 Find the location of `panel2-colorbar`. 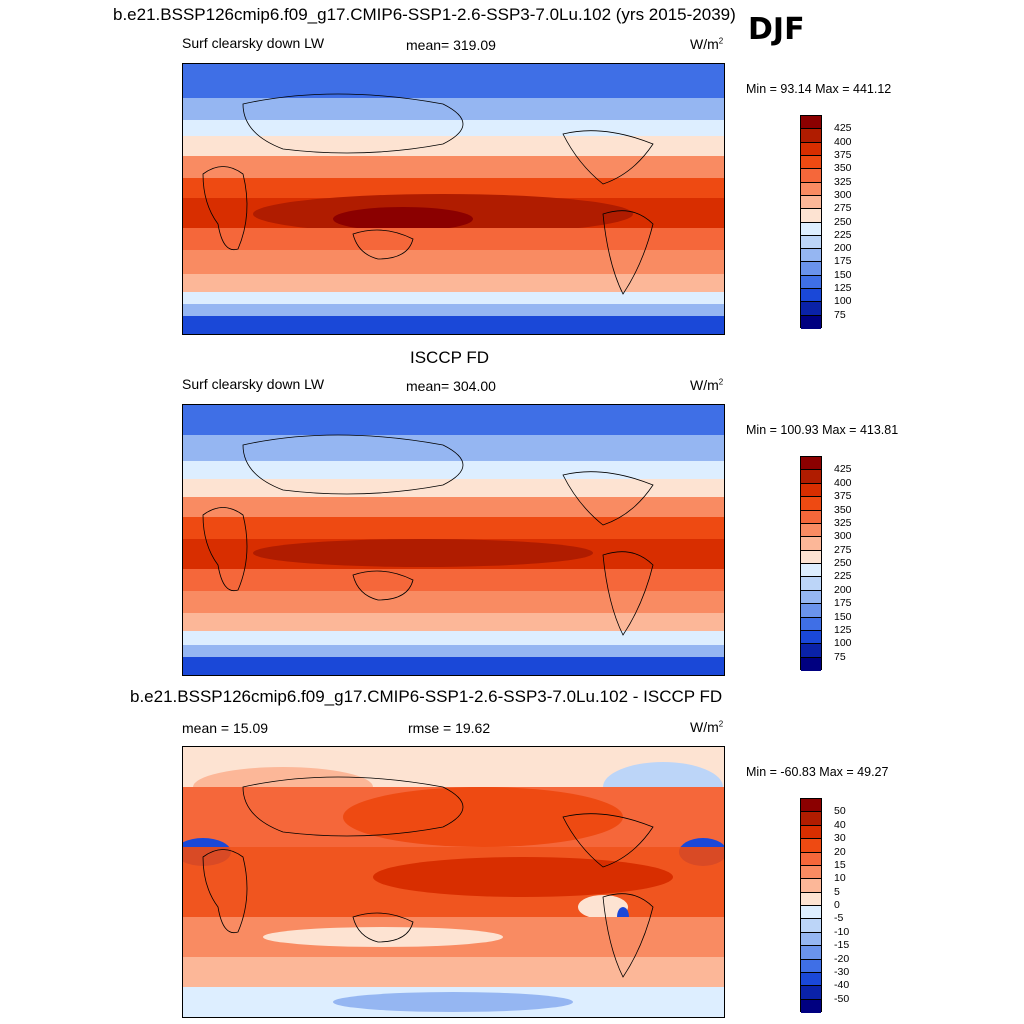

panel2-colorbar is located at coordinates (811, 563).